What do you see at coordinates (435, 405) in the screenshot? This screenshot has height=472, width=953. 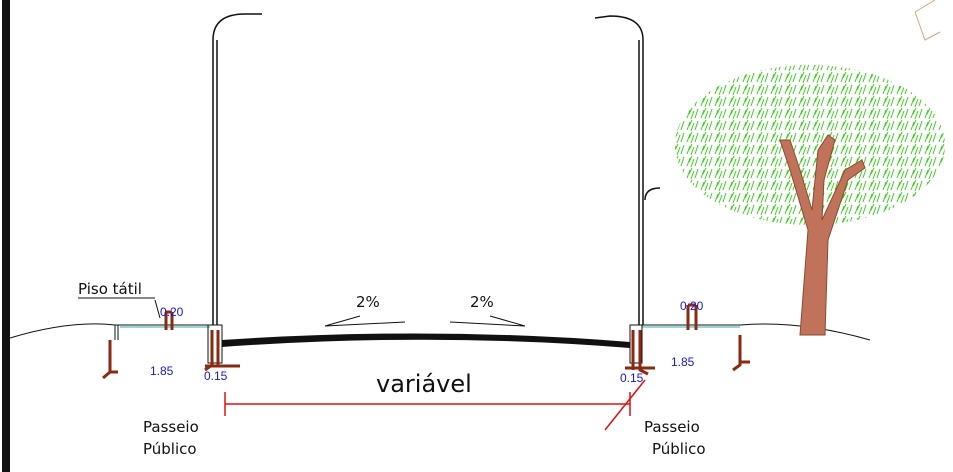 I see `dimension-line` at bounding box center [435, 405].